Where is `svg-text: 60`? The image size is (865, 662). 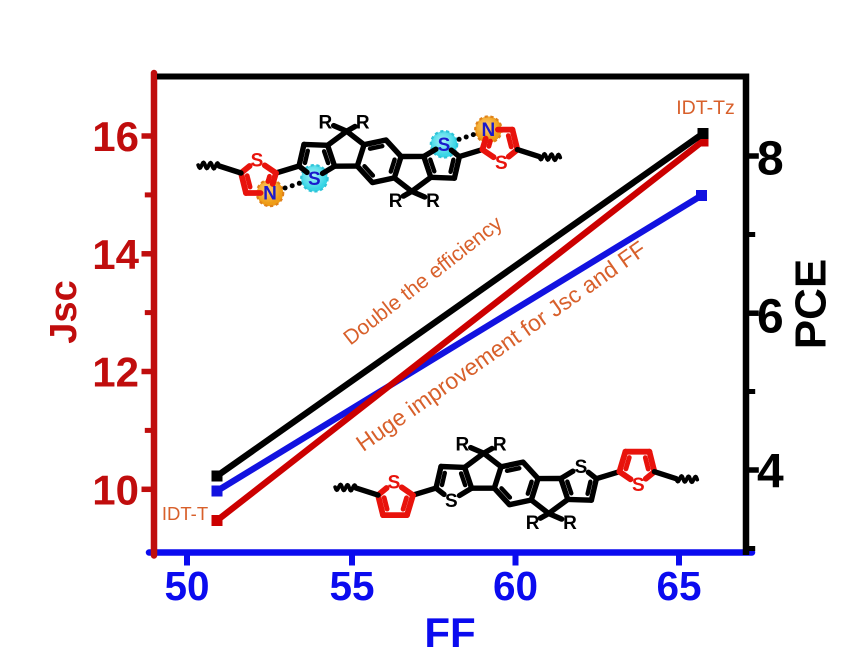 svg-text: 60 is located at coordinates (515, 586).